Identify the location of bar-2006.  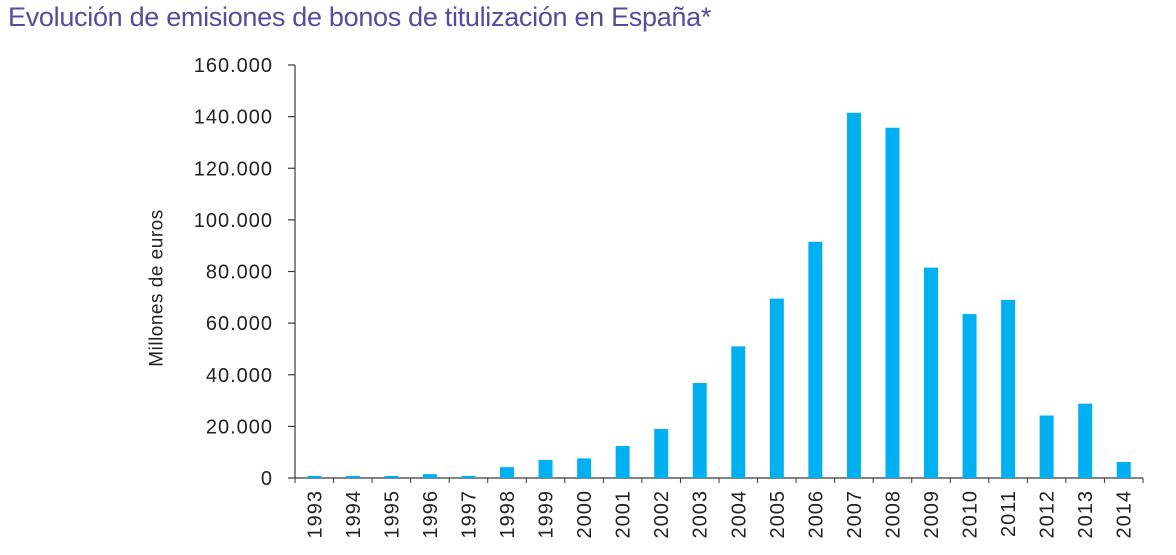
(815, 359).